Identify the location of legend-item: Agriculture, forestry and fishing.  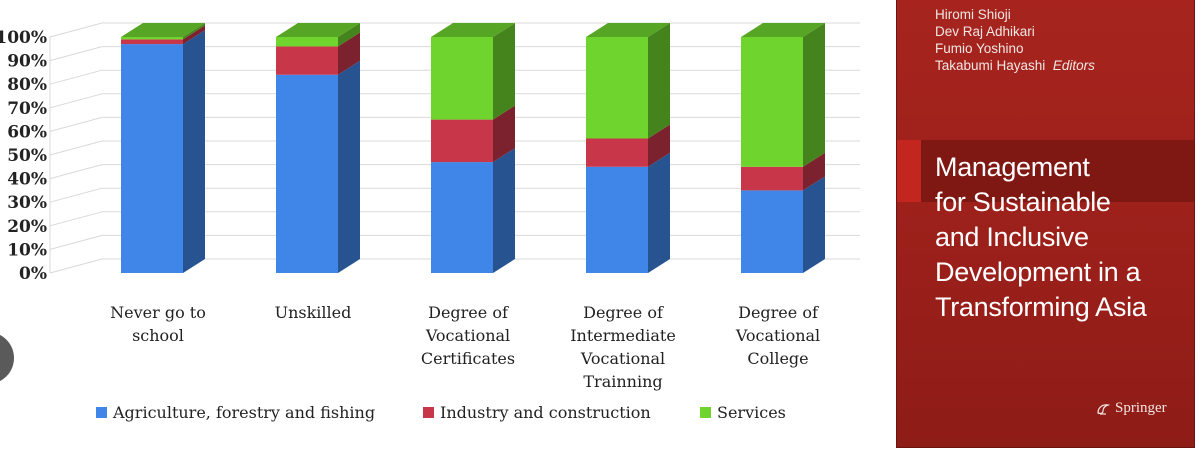
(235, 412).